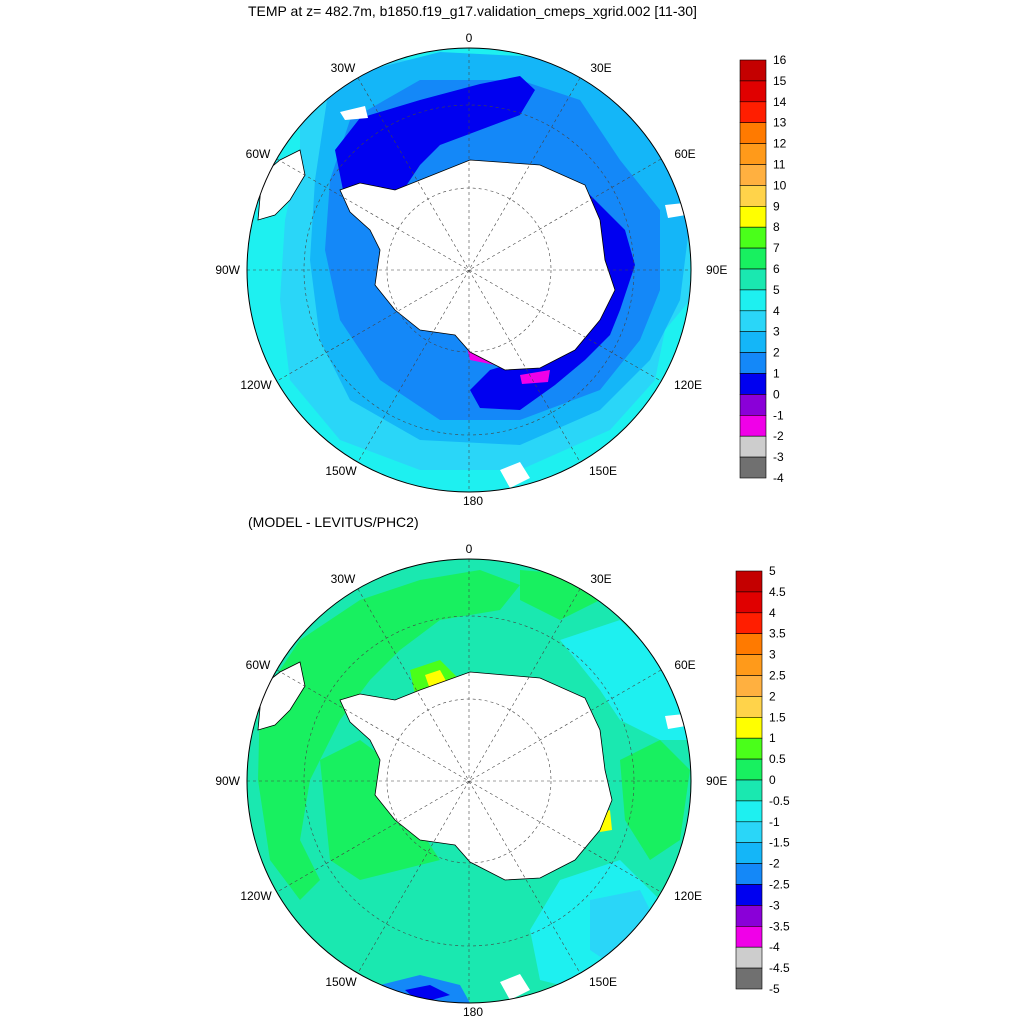  I want to click on bottom-colorbar-label: 1.5, so click(777, 717).